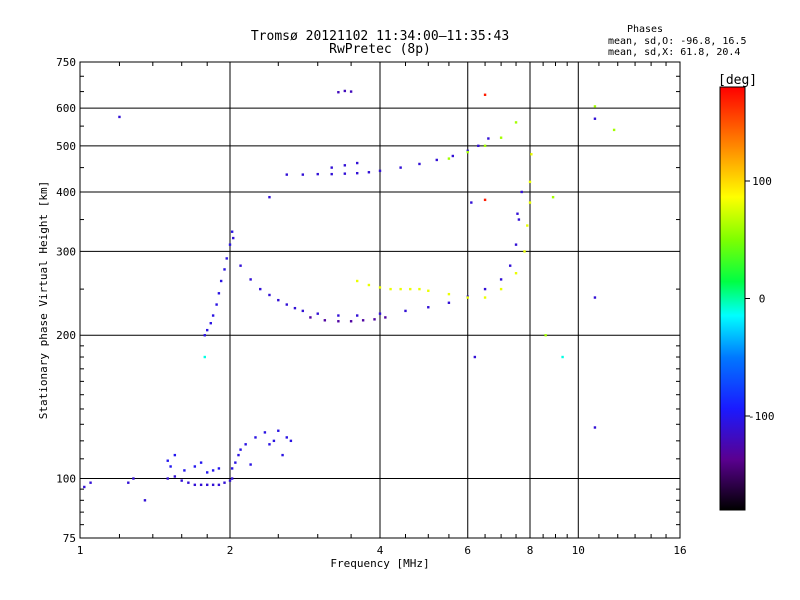 Image resolution: width=800 pixels, height=600 pixels. I want to click on y-tick-label: 750, so click(66, 62).